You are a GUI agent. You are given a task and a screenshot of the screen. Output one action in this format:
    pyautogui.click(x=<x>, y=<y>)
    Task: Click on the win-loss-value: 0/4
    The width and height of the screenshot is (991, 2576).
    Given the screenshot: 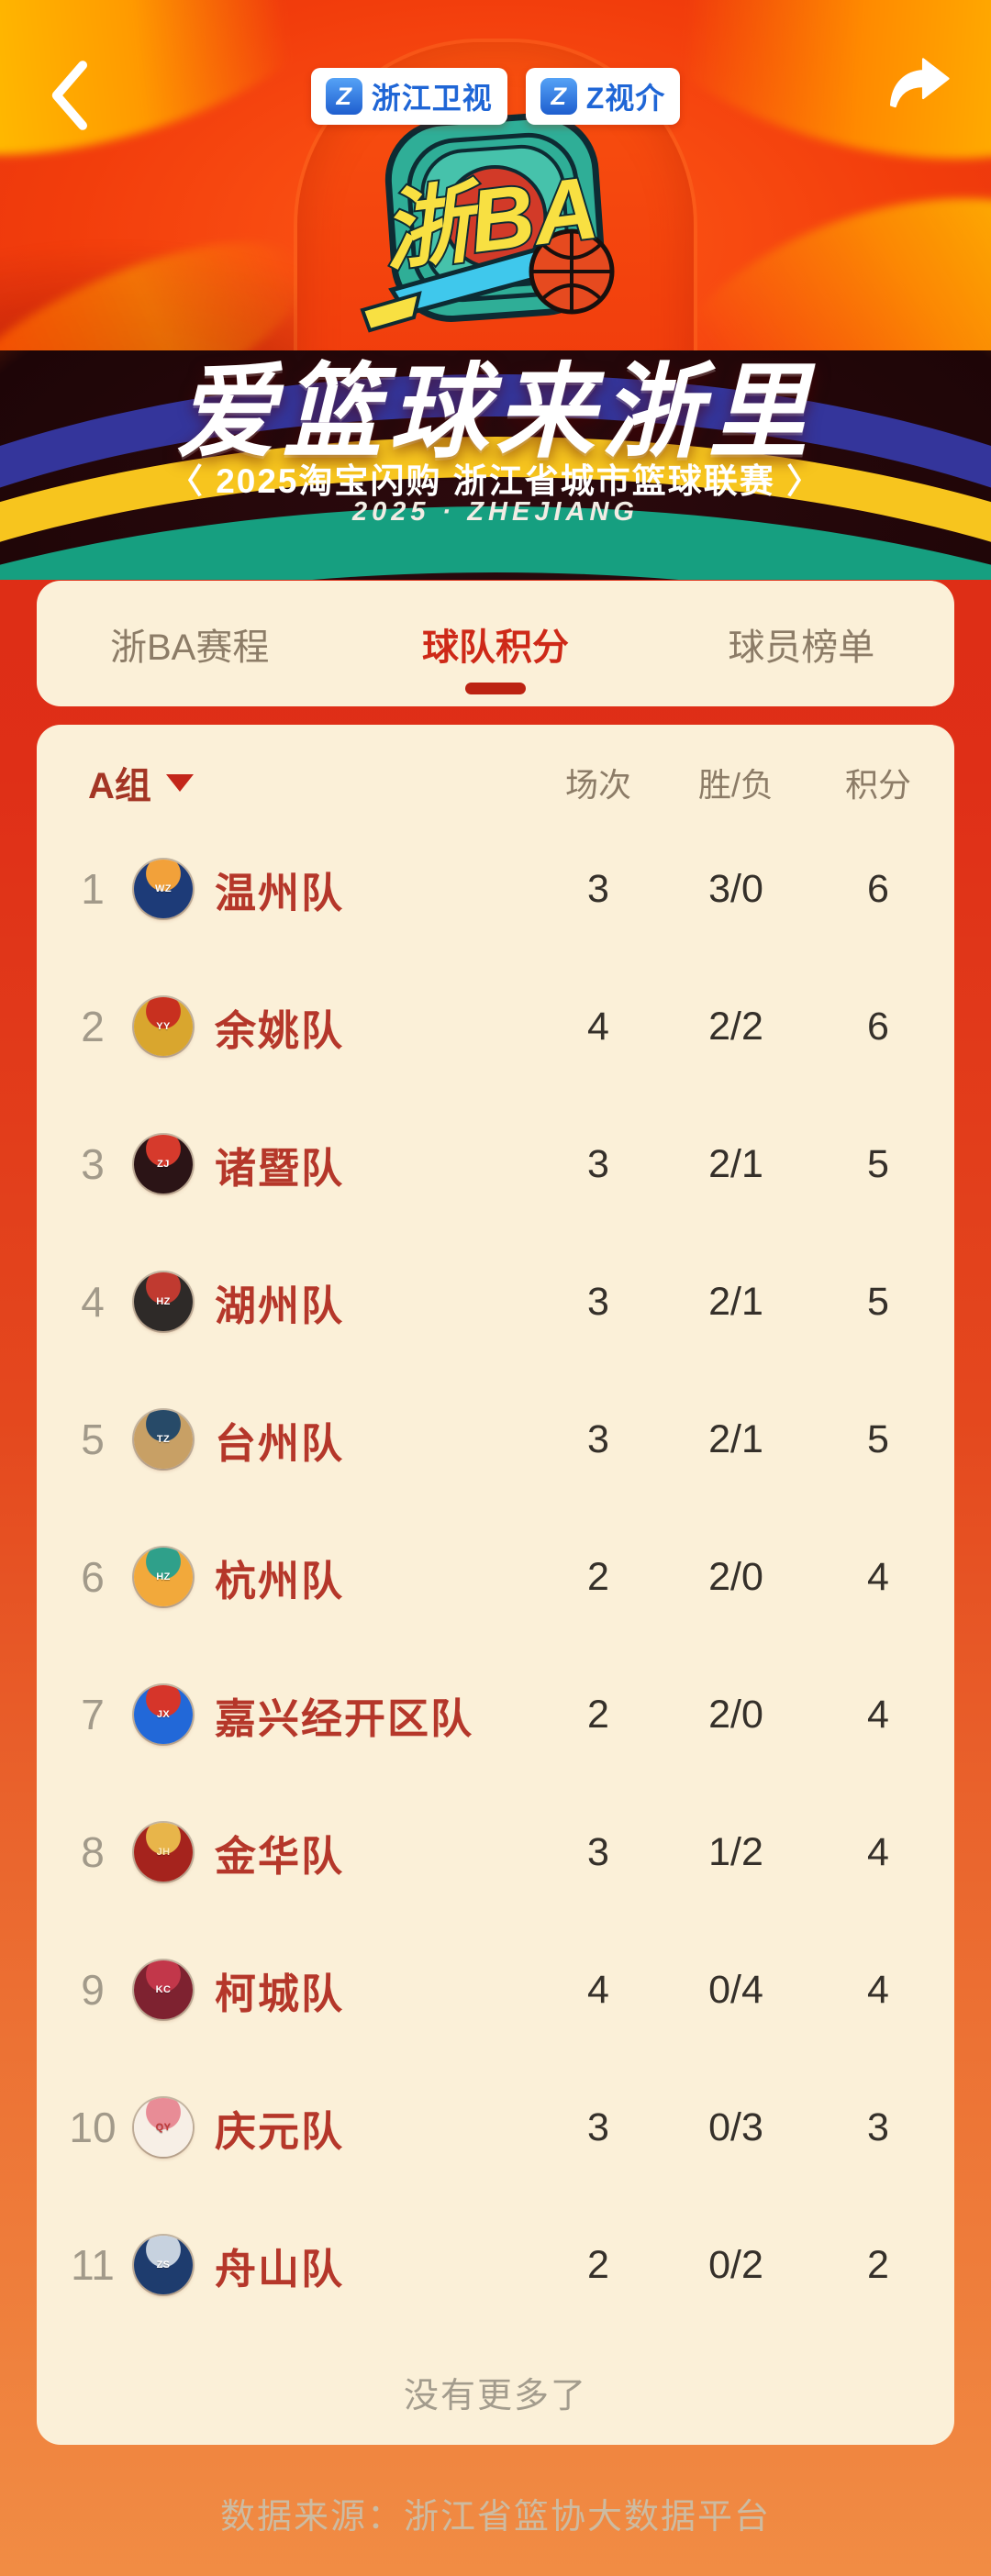 What is the action you would take?
    pyautogui.click(x=735, y=1989)
    